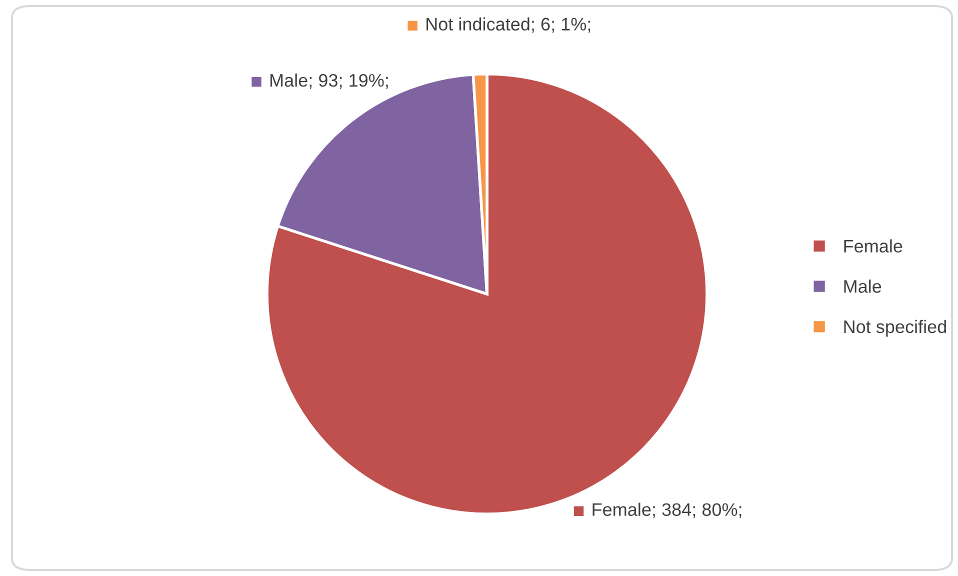  I want to click on data-label: Female; 384; 80%;, so click(667, 510).